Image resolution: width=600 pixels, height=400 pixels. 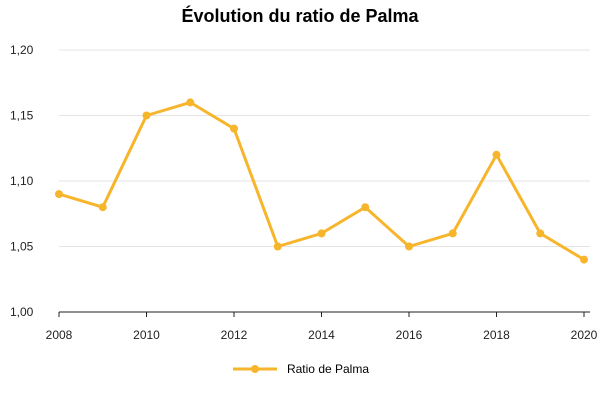 I want to click on y-tick-label: 1,00, so click(x=22, y=312).